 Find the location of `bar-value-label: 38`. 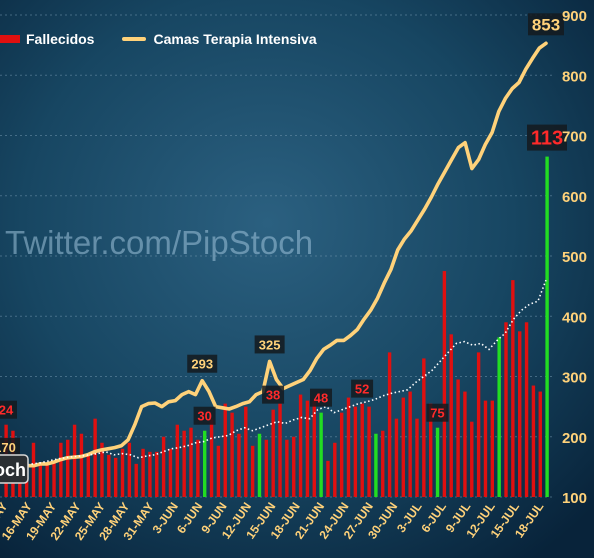

bar-value-label: 38 is located at coordinates (273, 395).